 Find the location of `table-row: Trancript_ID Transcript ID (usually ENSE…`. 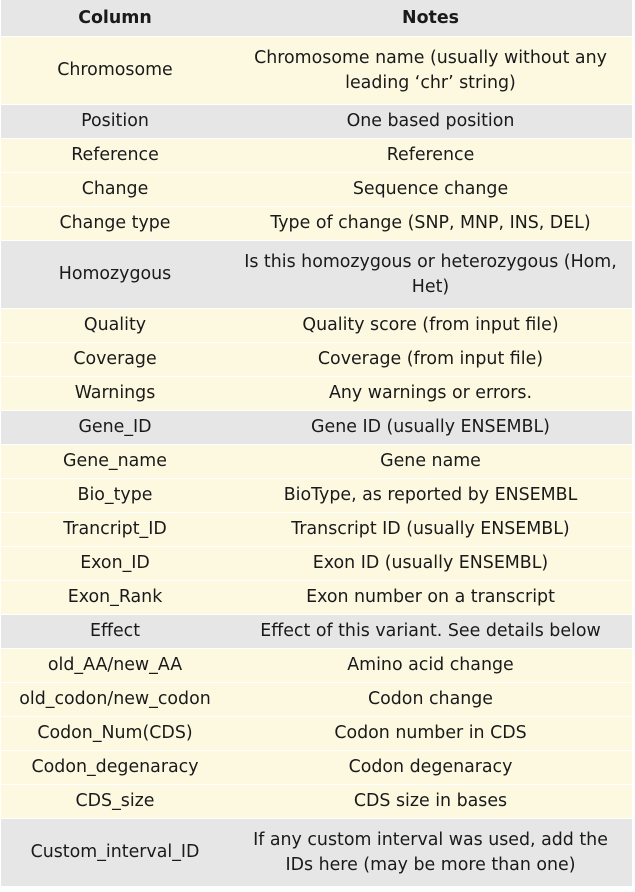

table-row: Trancript_ID Transcript ID (usually ENSE… is located at coordinates (316, 530).